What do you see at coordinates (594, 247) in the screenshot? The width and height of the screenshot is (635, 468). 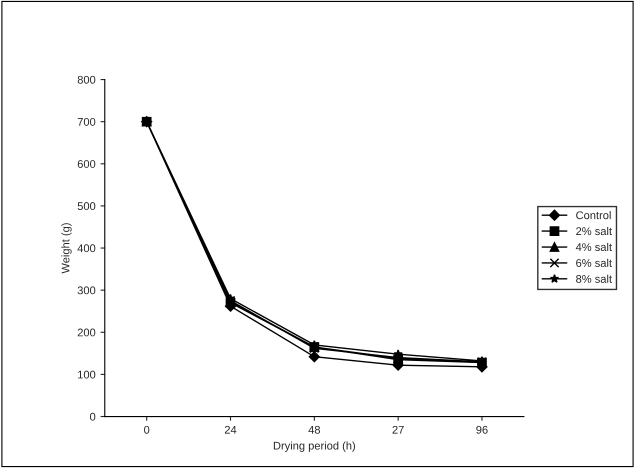 I see `legend-label: 4% salt` at bounding box center [594, 247].